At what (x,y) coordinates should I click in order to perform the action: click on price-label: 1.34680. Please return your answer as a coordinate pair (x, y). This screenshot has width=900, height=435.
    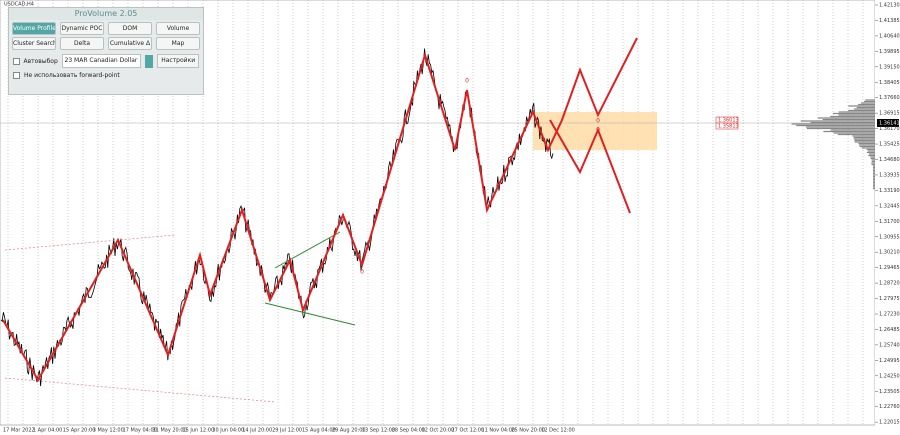
    Looking at the image, I should click on (889, 160).